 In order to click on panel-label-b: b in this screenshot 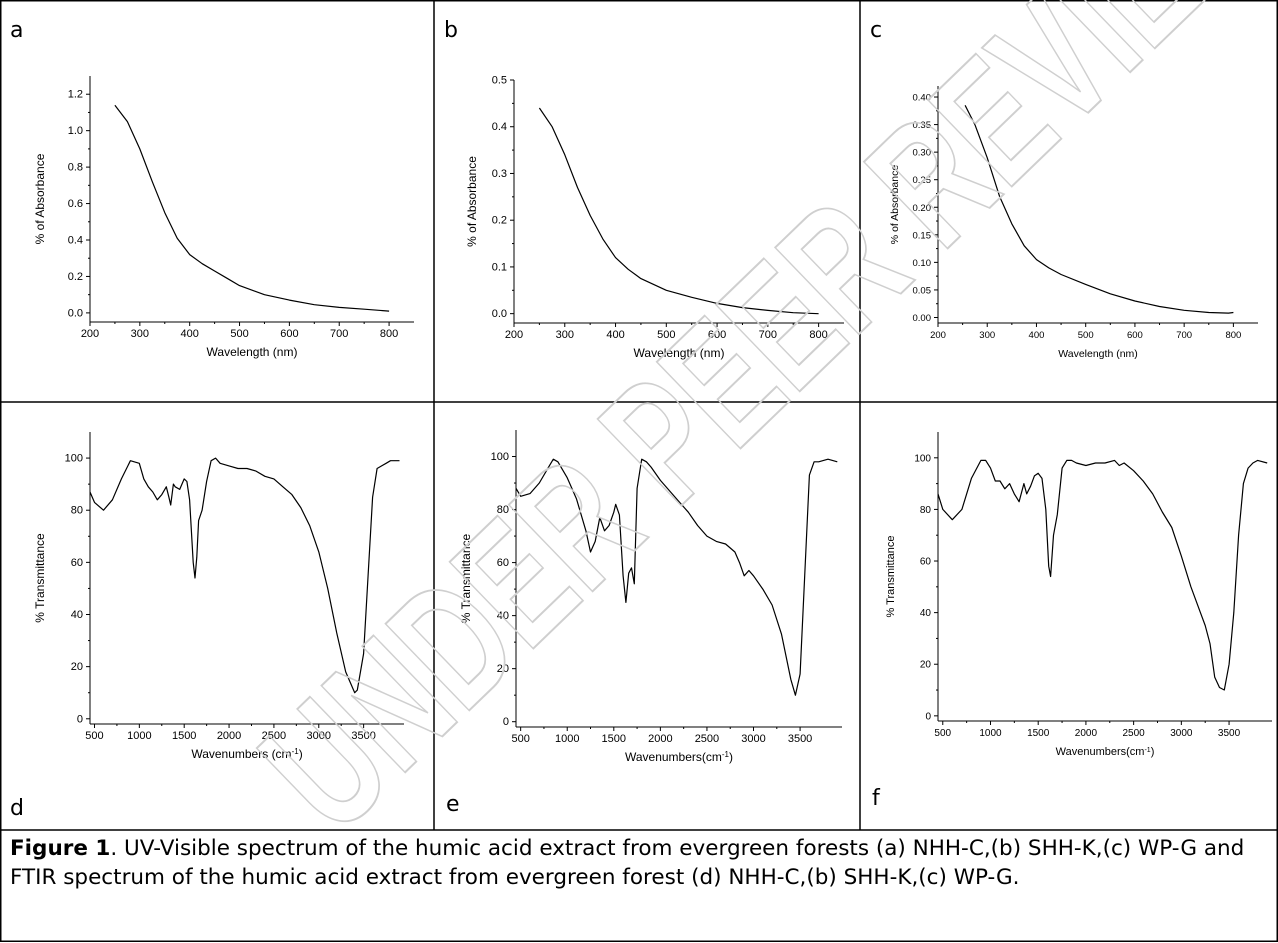, I will do `click(451, 30)`.